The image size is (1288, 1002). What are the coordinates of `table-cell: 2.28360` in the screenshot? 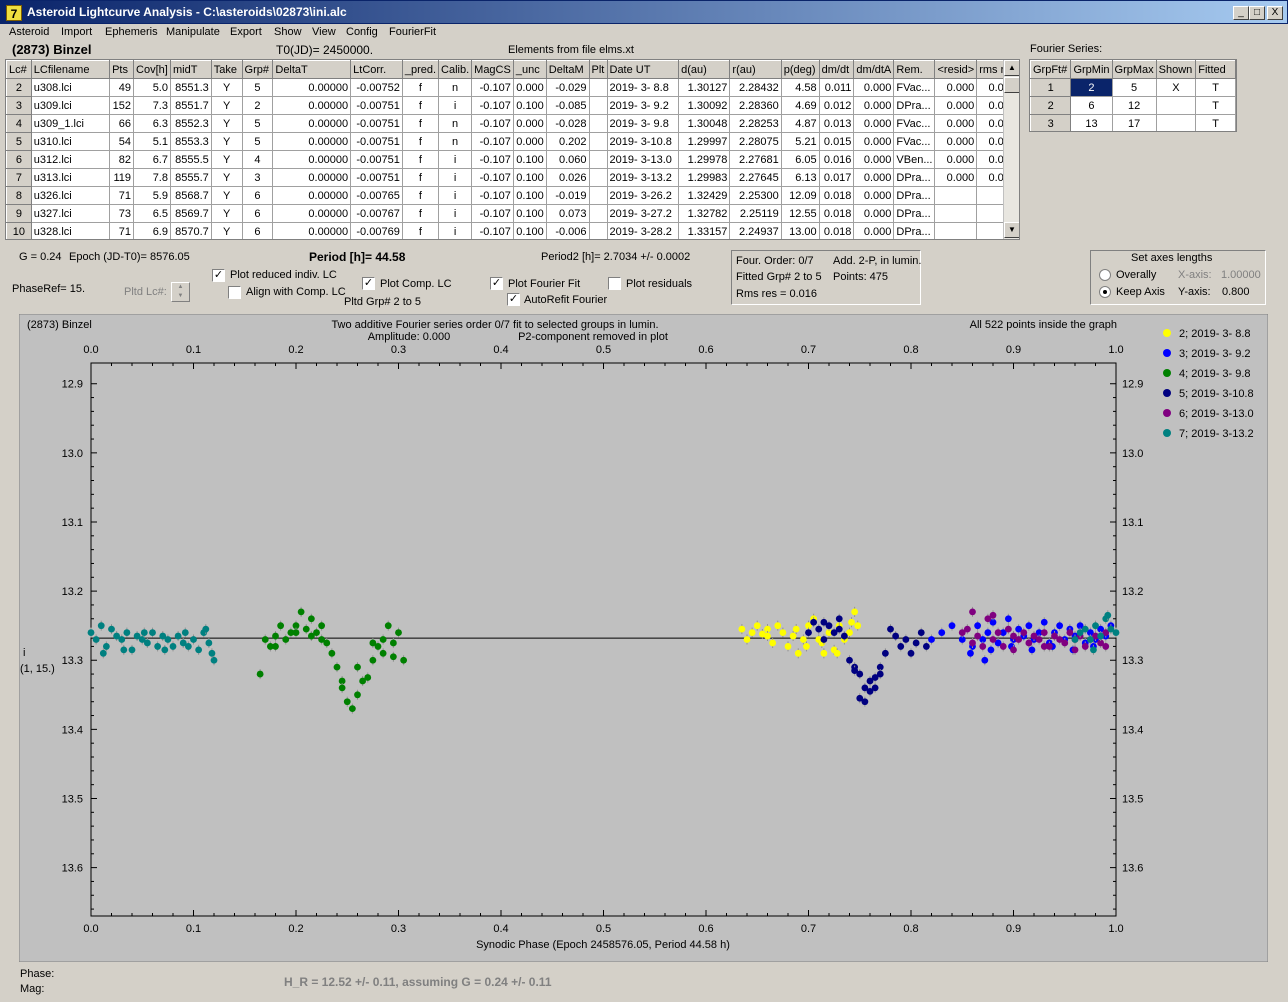 It's located at (755, 105).